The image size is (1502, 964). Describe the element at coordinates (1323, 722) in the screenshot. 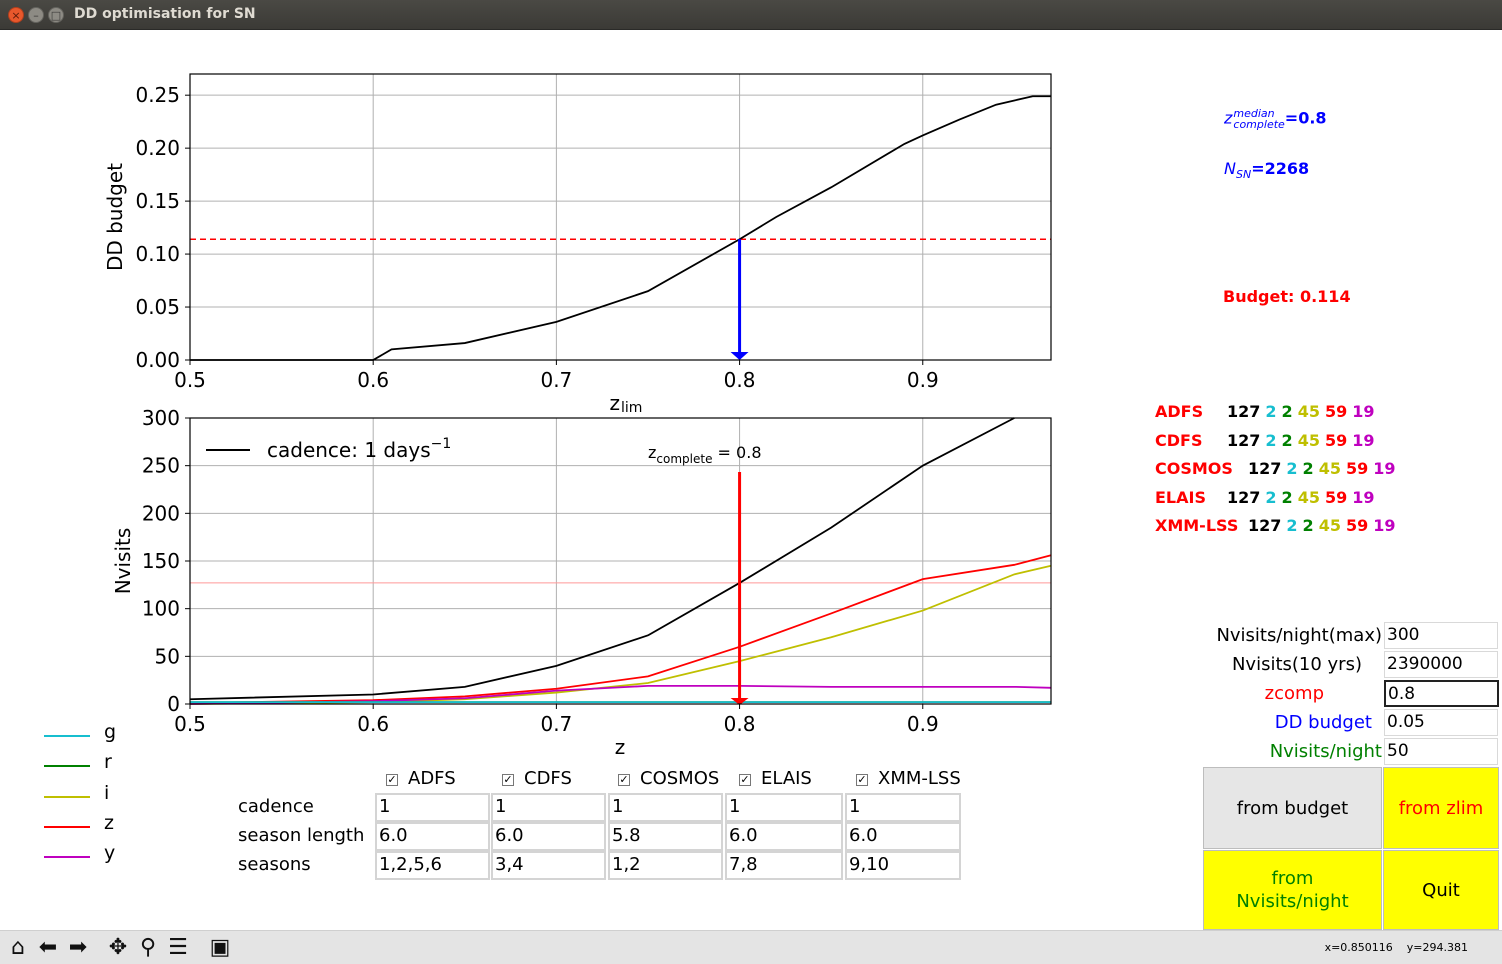

I see `dd-budget-label: DD budget` at that location.